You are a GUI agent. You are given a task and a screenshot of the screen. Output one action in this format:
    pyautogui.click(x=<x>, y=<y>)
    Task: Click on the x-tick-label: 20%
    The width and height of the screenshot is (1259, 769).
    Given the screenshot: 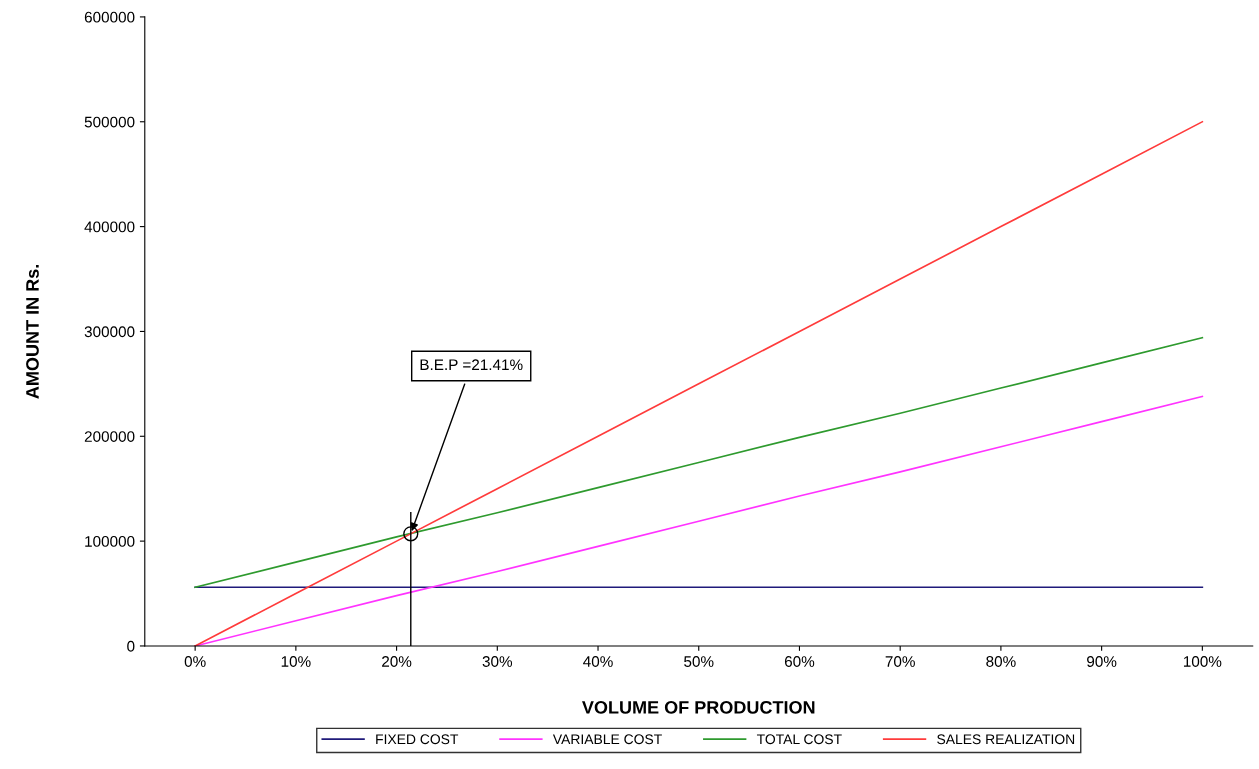 What is the action you would take?
    pyautogui.click(x=397, y=661)
    